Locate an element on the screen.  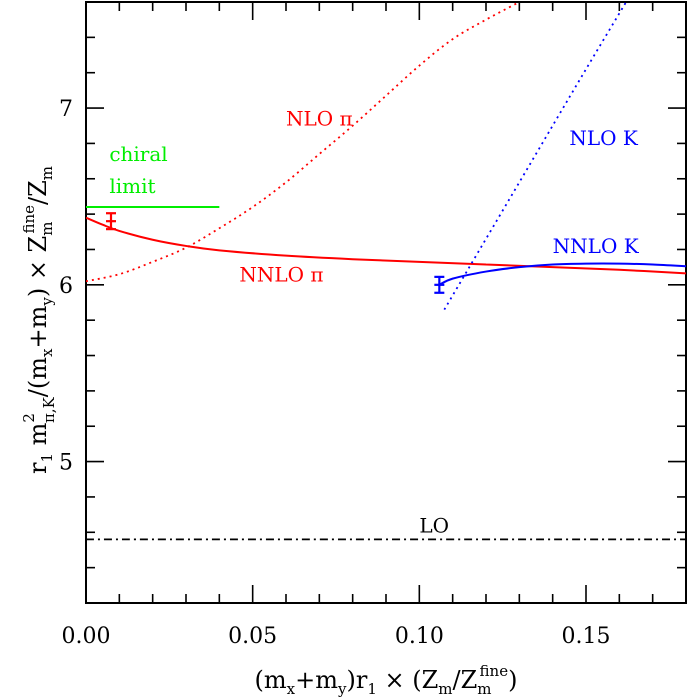
y-axis-title: r1 m2 π,K/(mx+my) × Zmfine/Zm is located at coordinates (39, 320).